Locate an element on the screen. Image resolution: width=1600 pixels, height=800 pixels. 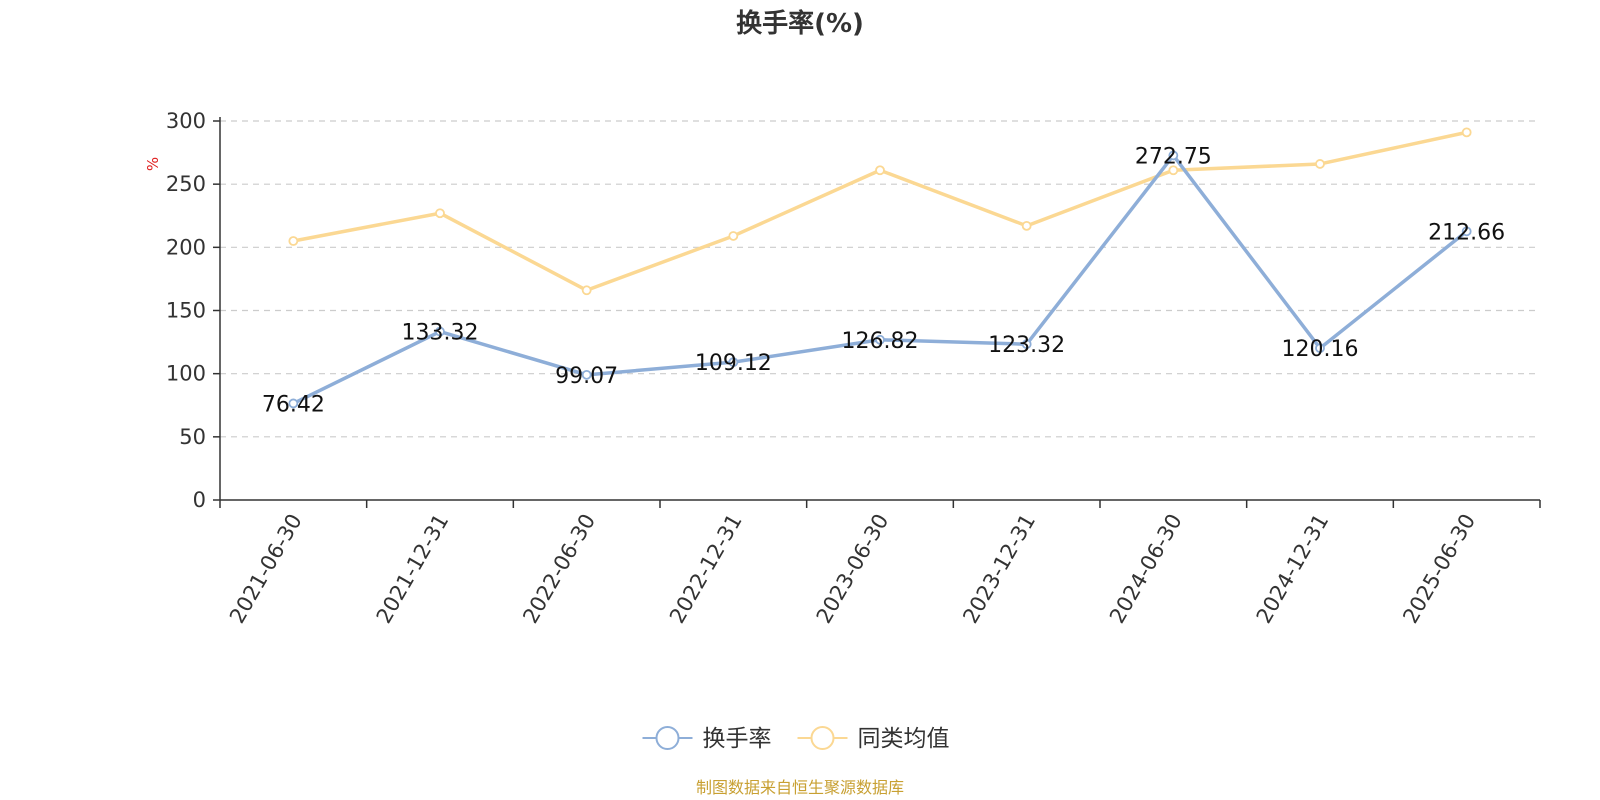
y-tick-label: 50 is located at coordinates (192, 437).